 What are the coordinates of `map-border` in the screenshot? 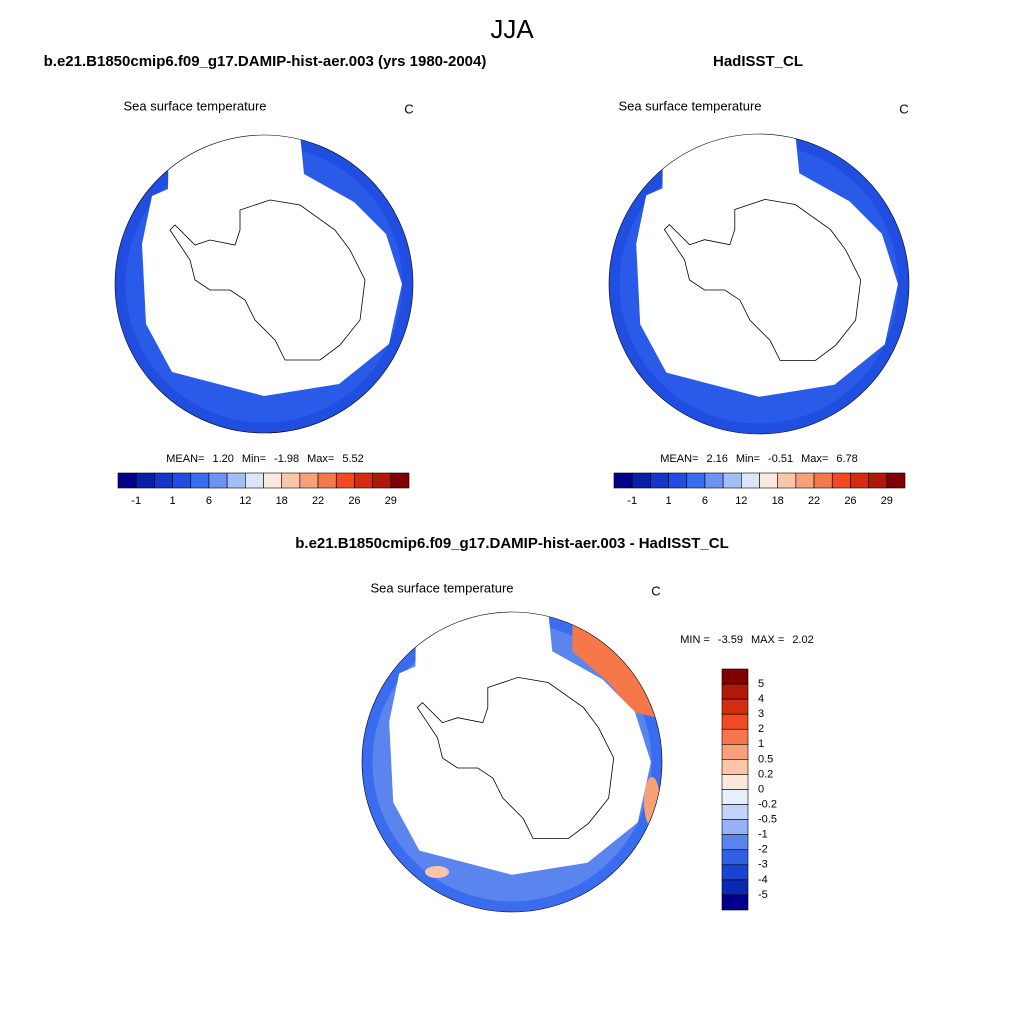 It's located at (512, 762).